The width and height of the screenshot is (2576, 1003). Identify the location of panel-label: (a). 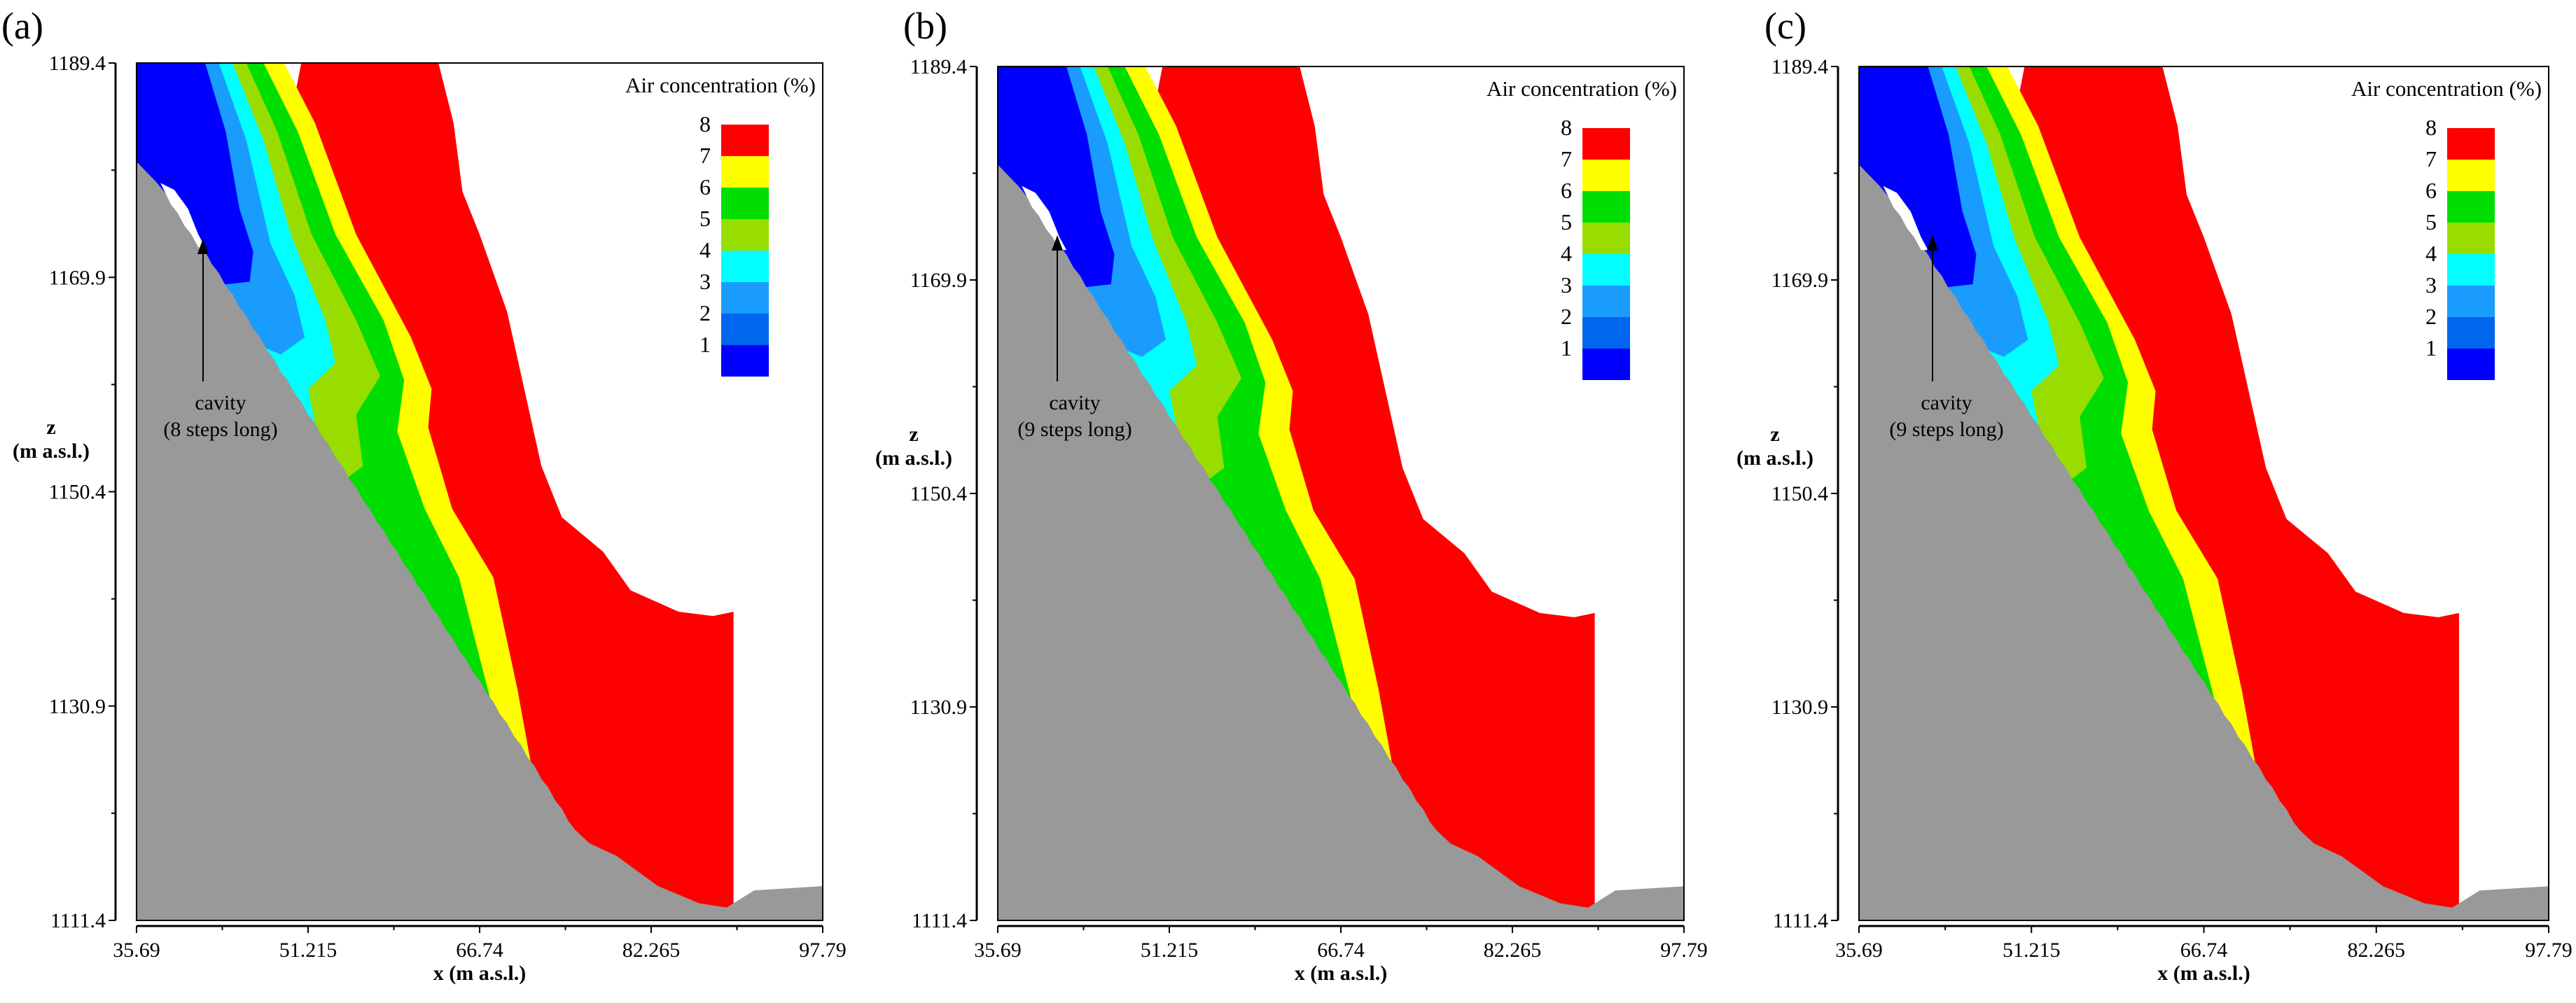
(22, 26).